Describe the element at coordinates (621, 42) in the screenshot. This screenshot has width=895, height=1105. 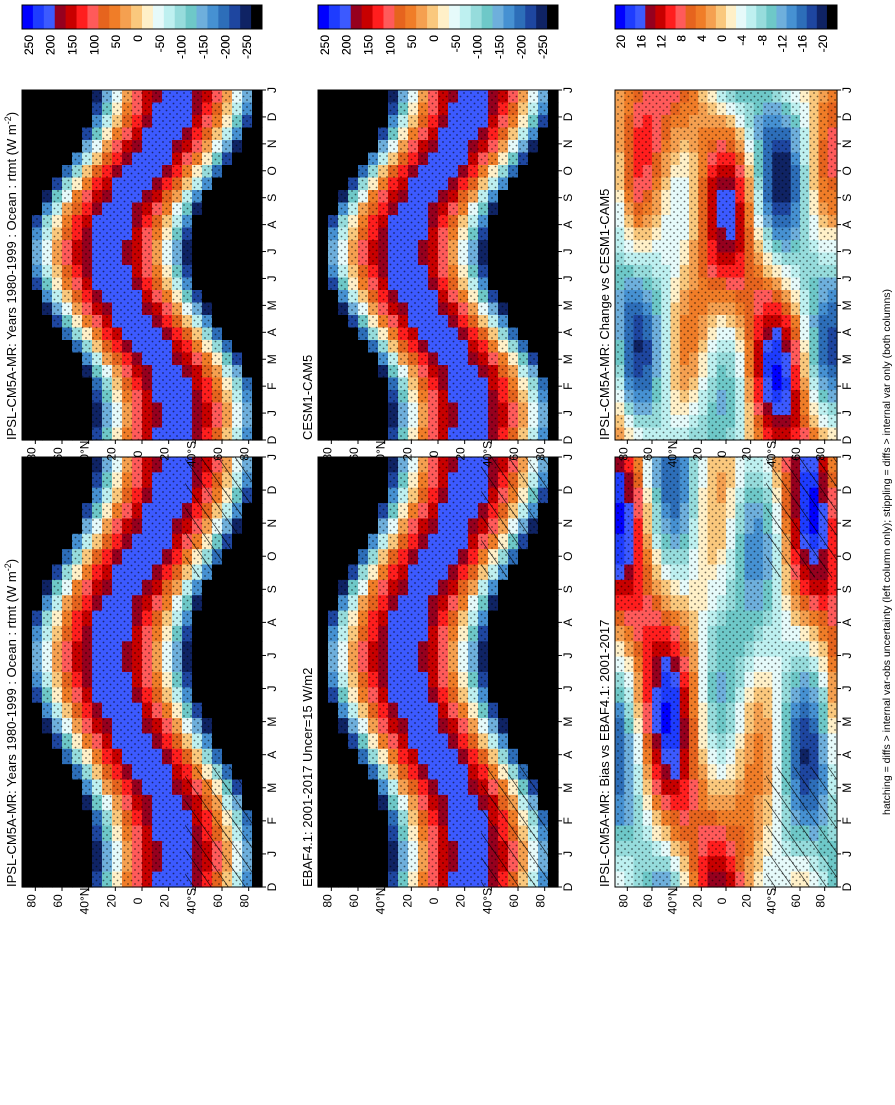
I see `colorbar-label: 20` at that location.